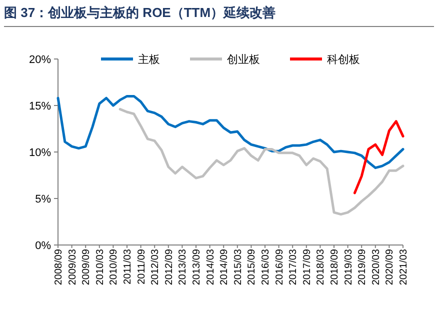 The image size is (438, 334). I want to click on x-tick-label: 2009/03, so click(72, 267).